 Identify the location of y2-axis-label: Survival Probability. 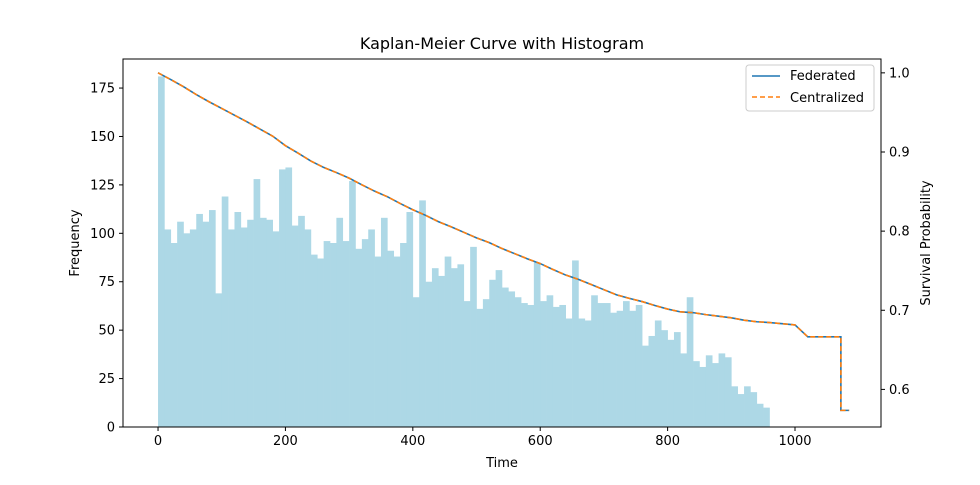
(926, 243).